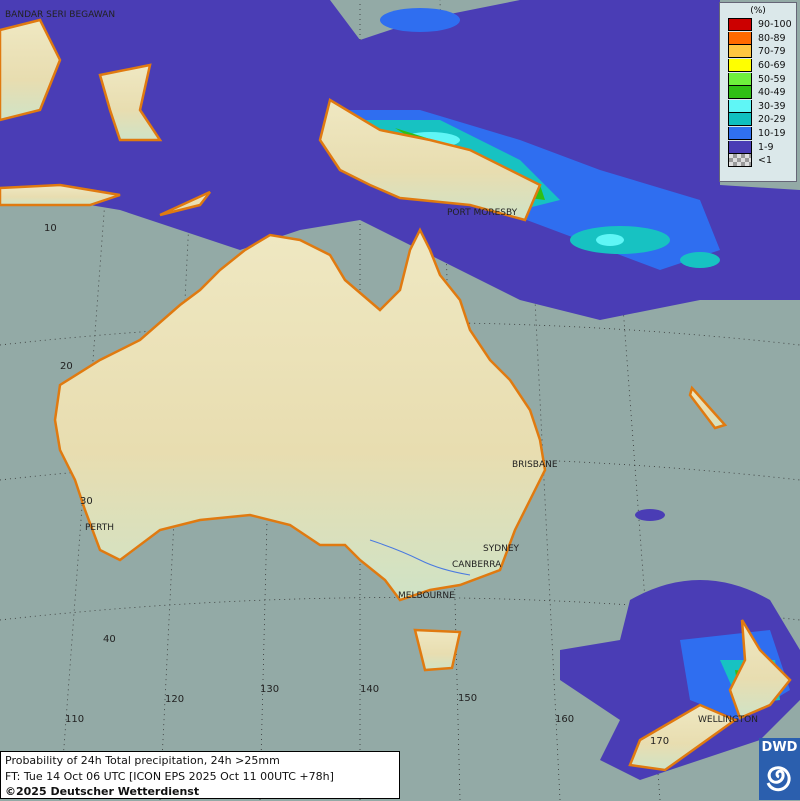  I want to click on lat-label: 40, so click(109, 639).